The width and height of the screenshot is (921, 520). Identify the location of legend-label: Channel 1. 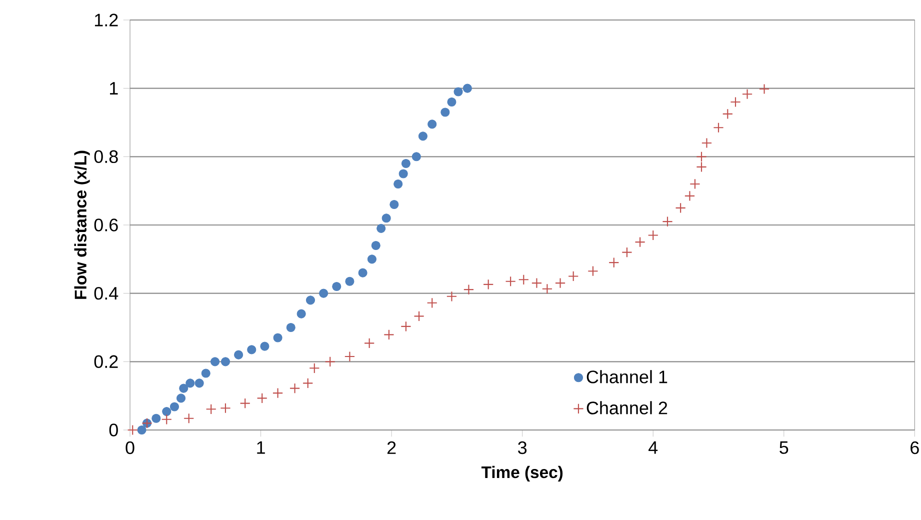
(627, 377).